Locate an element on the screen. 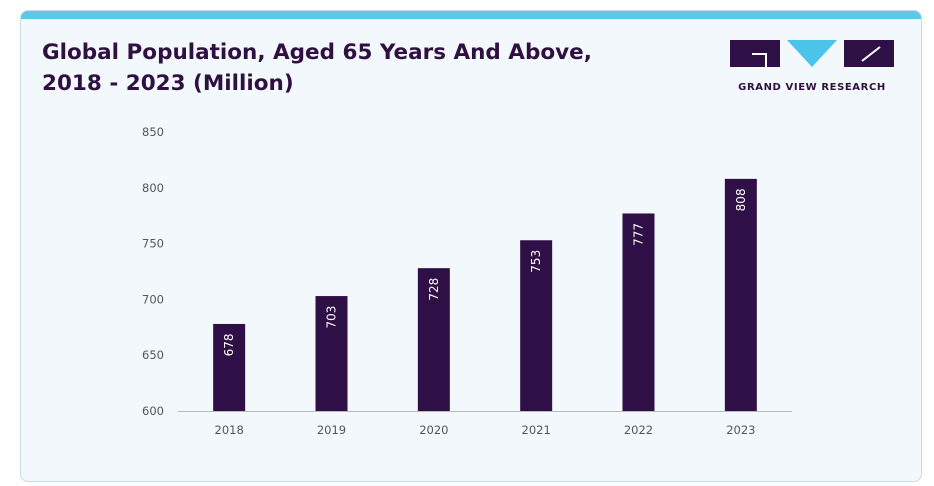  x-tick-label: 2022 is located at coordinates (638, 430).